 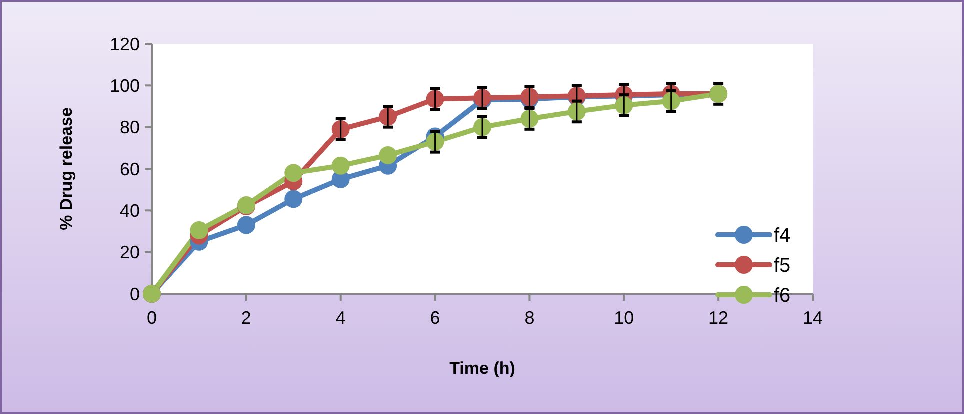 What do you see at coordinates (435, 318) in the screenshot?
I see `x-tick-label: 6` at bounding box center [435, 318].